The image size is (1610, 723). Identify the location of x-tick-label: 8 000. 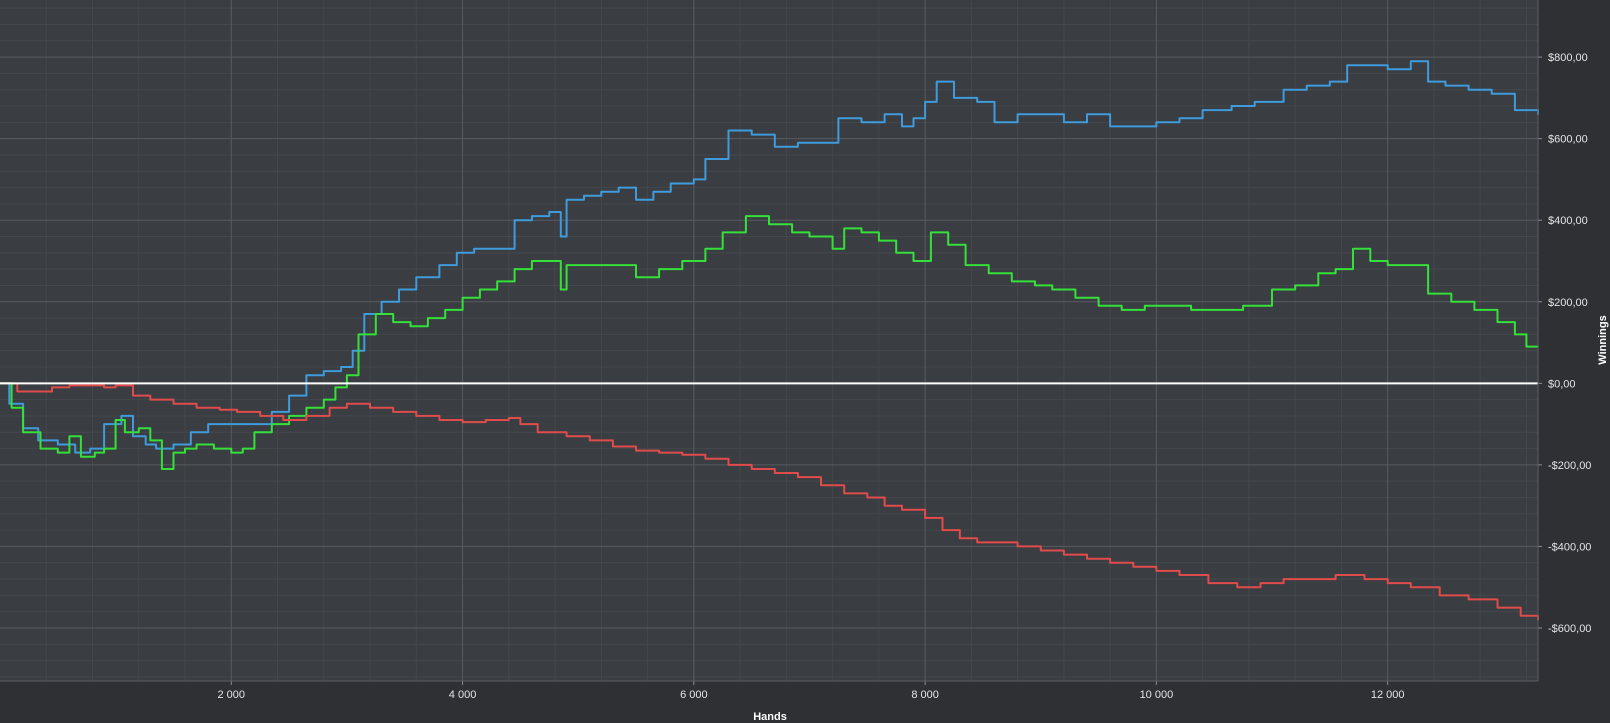
(925, 695).